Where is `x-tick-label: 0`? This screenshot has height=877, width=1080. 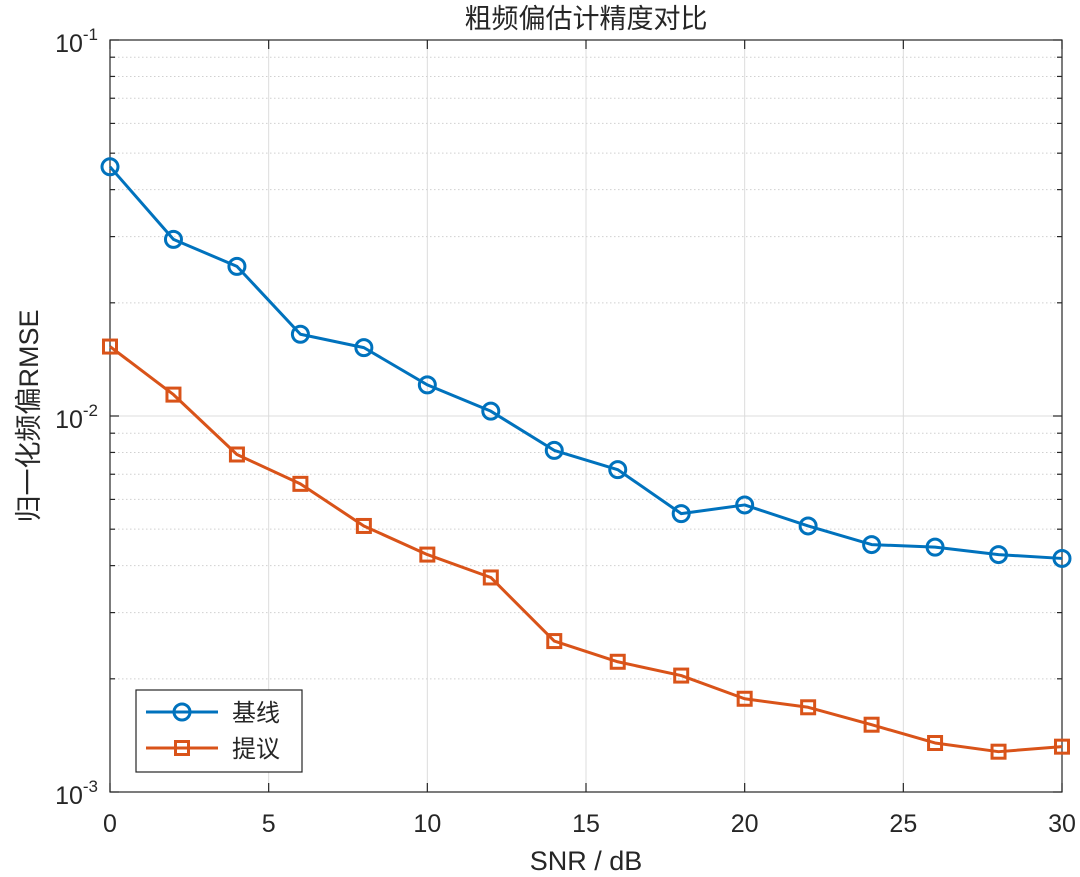 x-tick-label: 0 is located at coordinates (110, 824).